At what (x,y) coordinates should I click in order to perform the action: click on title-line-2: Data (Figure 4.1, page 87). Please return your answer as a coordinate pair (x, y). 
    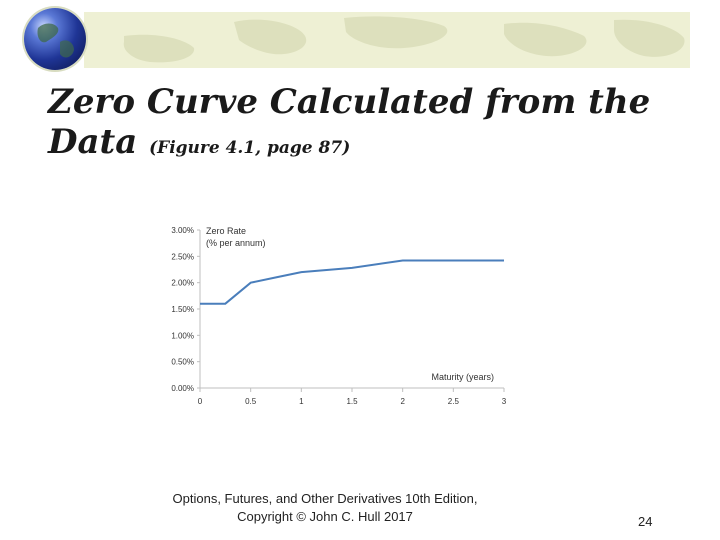
    Looking at the image, I should click on (349, 145).